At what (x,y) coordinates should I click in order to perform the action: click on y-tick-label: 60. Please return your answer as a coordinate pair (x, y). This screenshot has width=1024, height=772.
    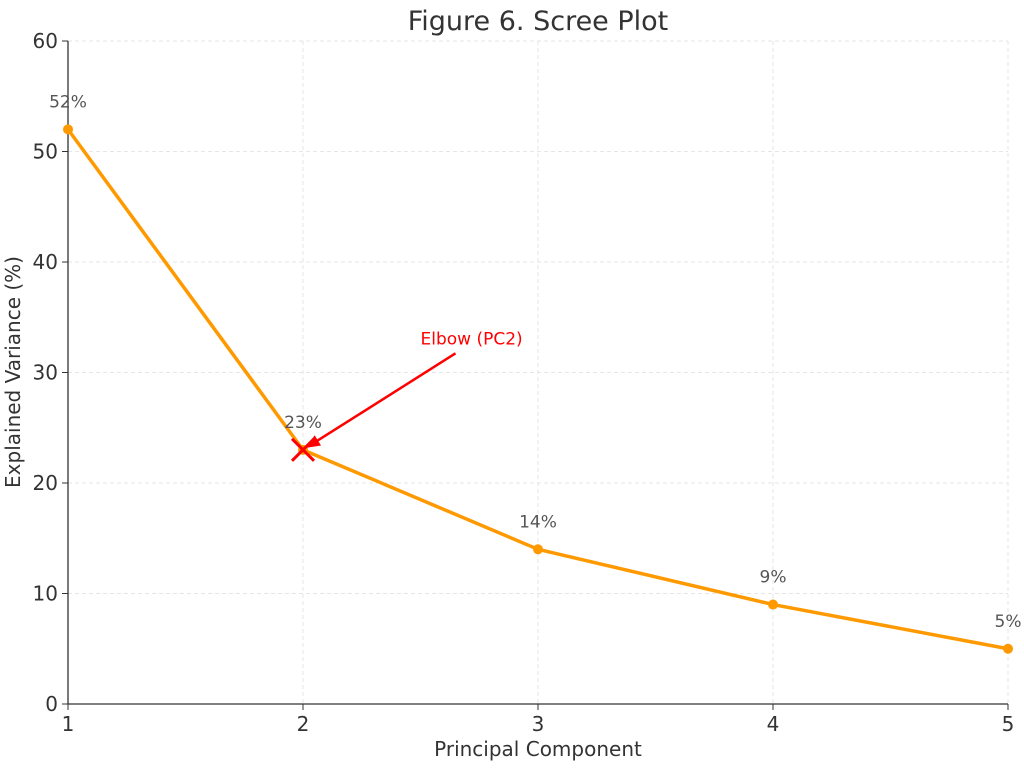
    Looking at the image, I should click on (45, 41).